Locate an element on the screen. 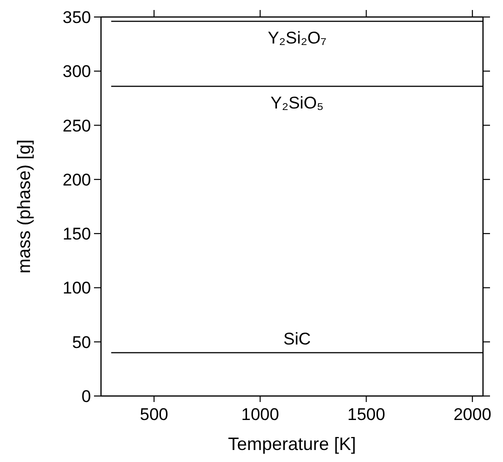 The width and height of the screenshot is (503, 462). x-axis-title: Temperature [K] is located at coordinates (292, 444).